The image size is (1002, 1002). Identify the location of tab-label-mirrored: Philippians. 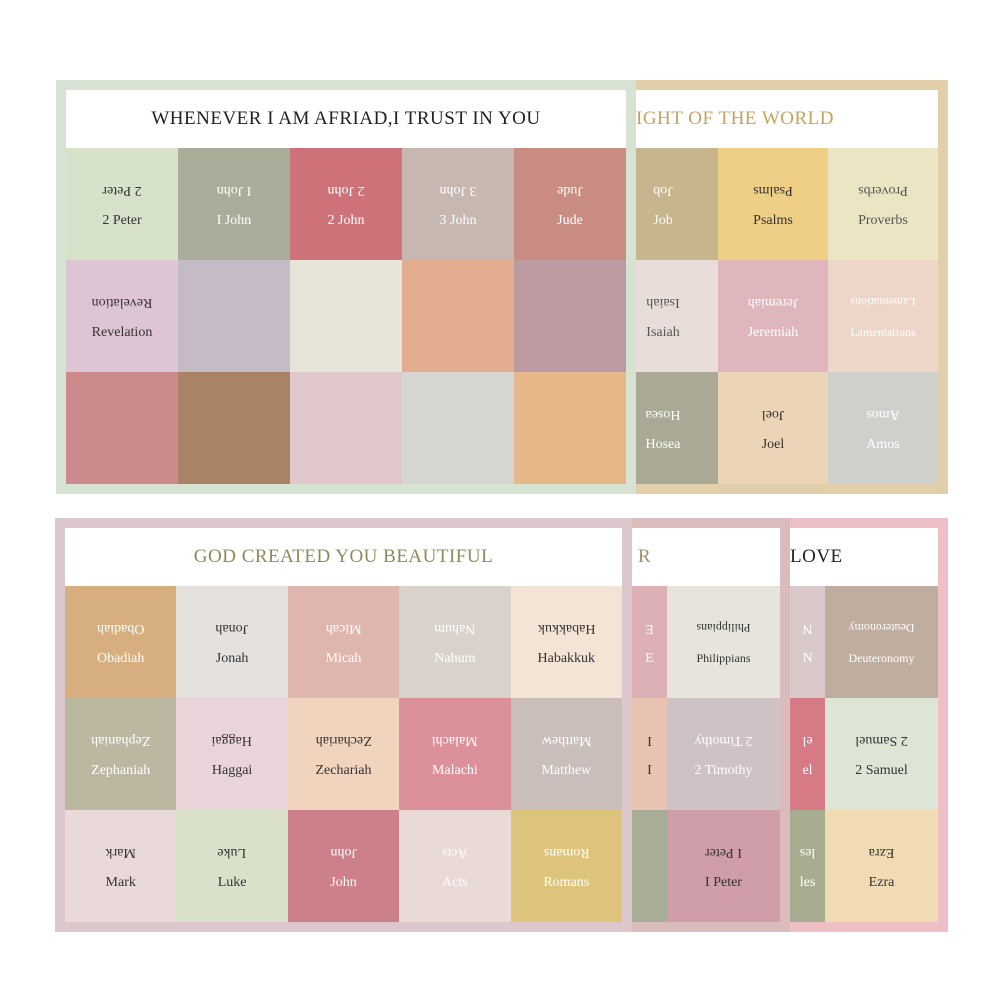
(723, 627).